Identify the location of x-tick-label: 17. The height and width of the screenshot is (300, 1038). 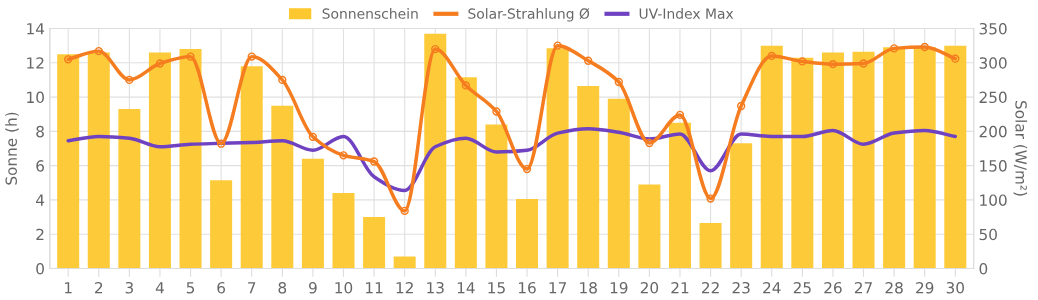
(558, 288).